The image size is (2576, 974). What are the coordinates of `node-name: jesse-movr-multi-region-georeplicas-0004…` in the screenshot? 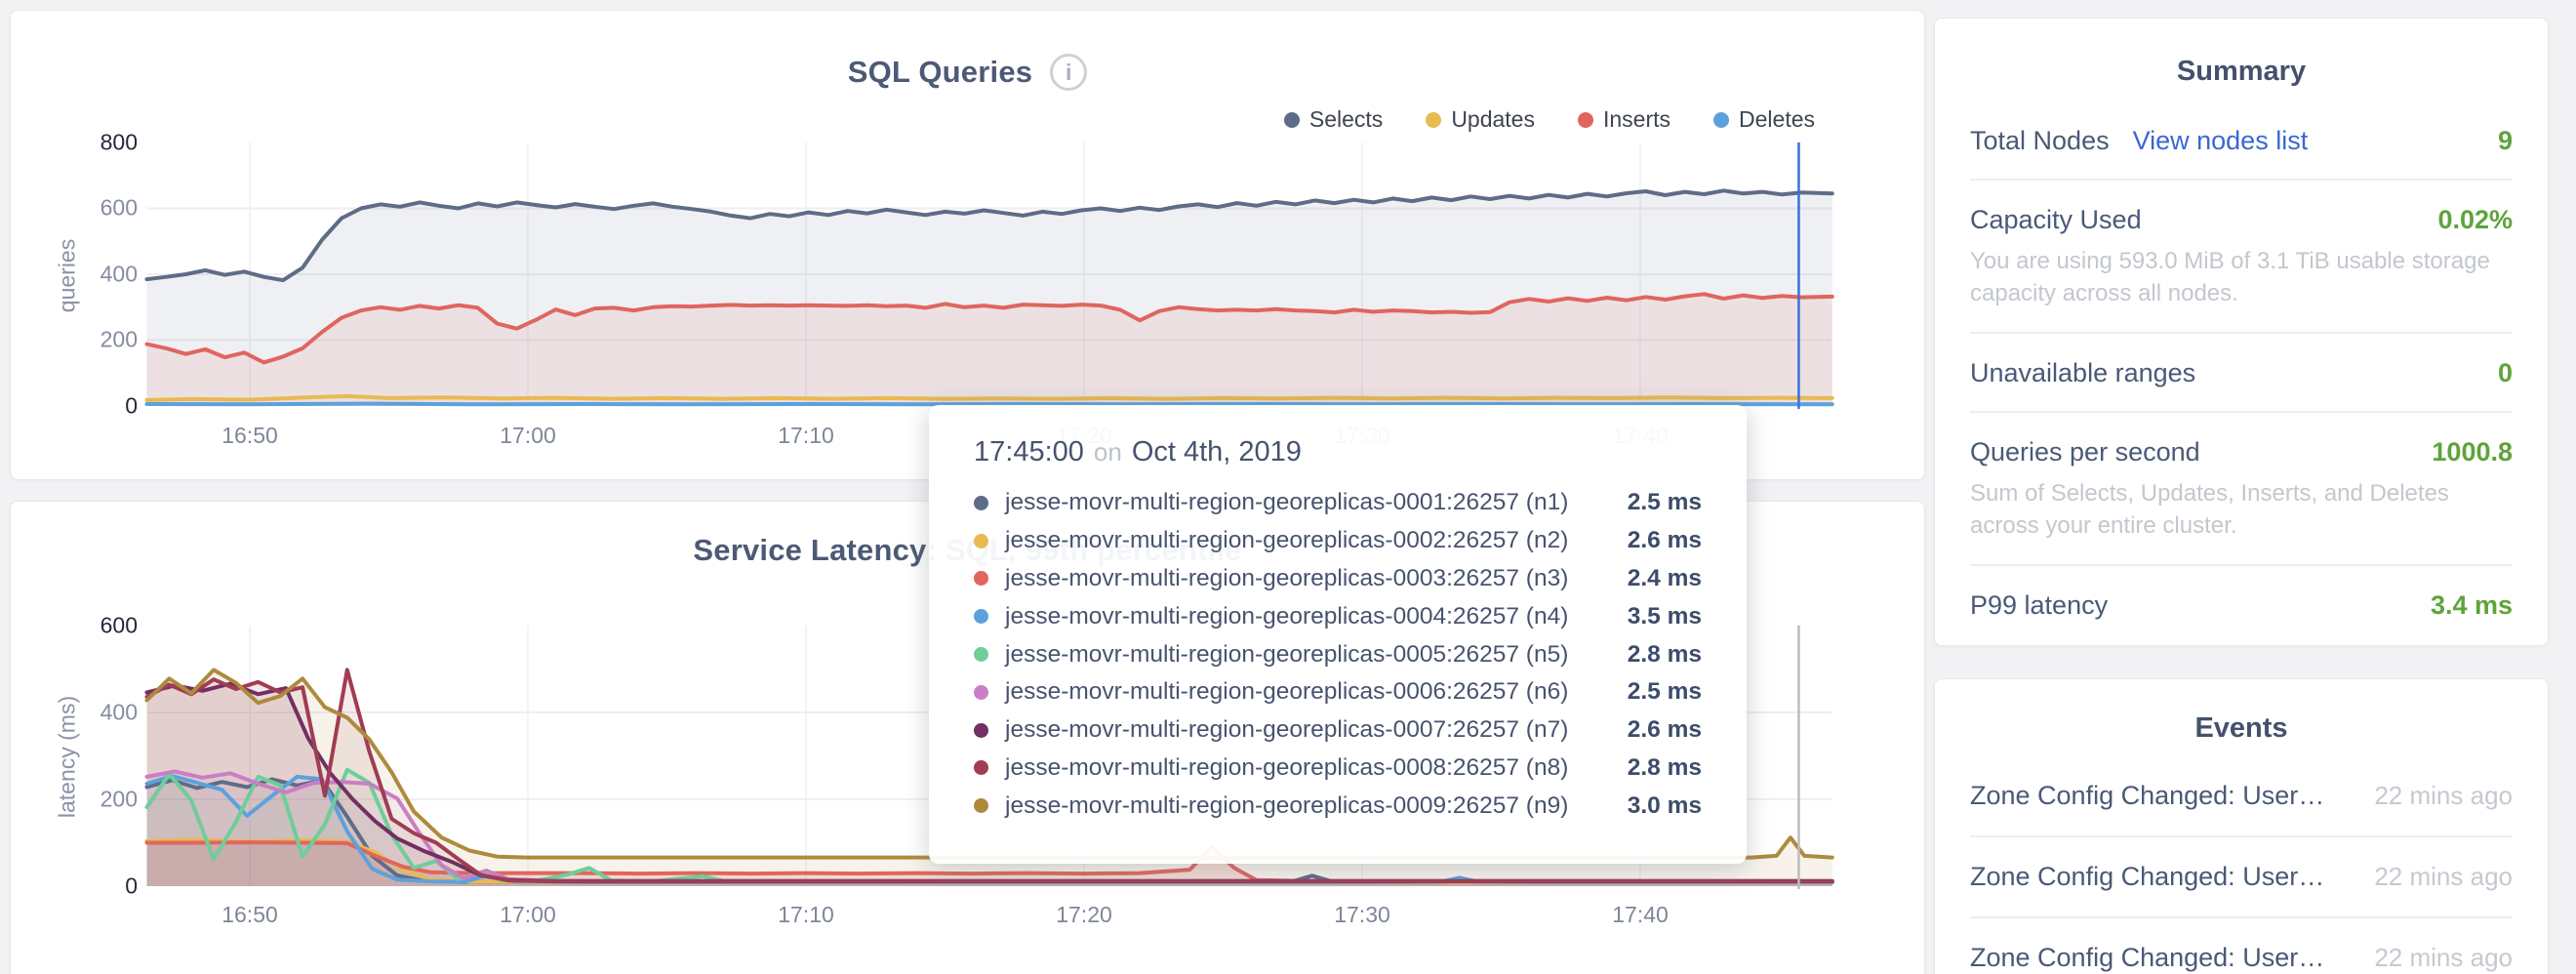 It's located at (1287, 615).